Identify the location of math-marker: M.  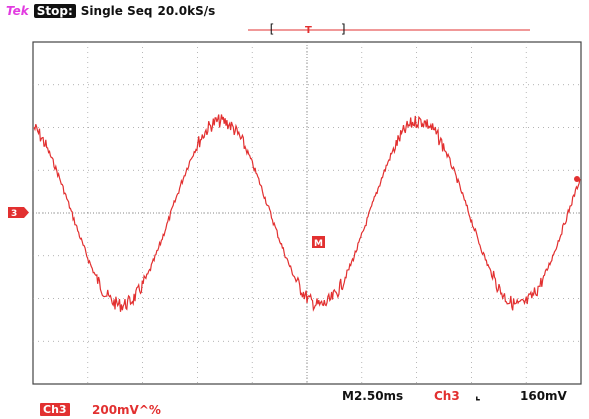
(318, 242).